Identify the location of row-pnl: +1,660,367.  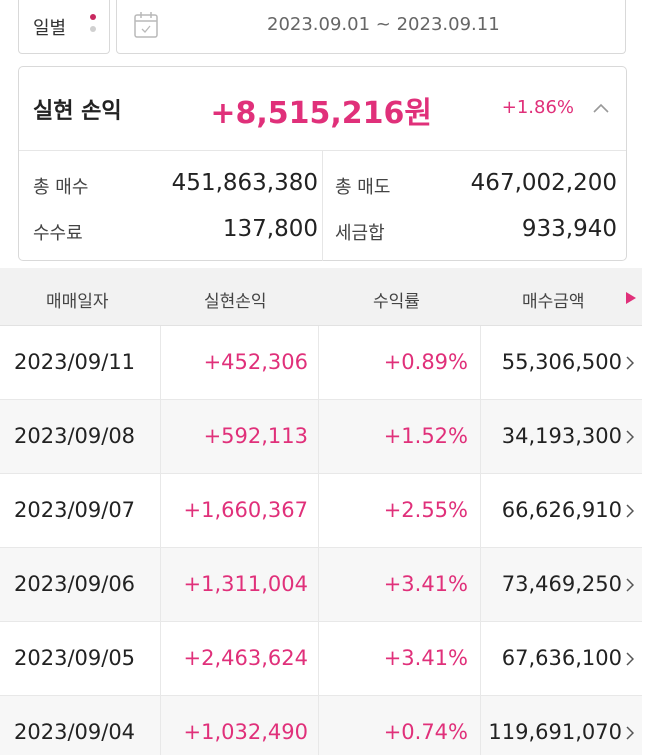
(245, 510).